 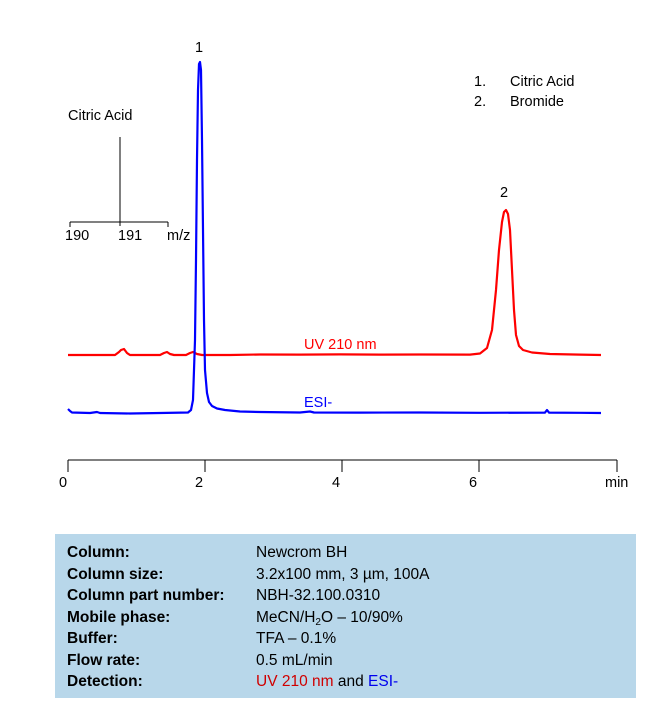 What do you see at coordinates (318, 622) in the screenshot?
I see `mobile-phase-subscript: 2` at bounding box center [318, 622].